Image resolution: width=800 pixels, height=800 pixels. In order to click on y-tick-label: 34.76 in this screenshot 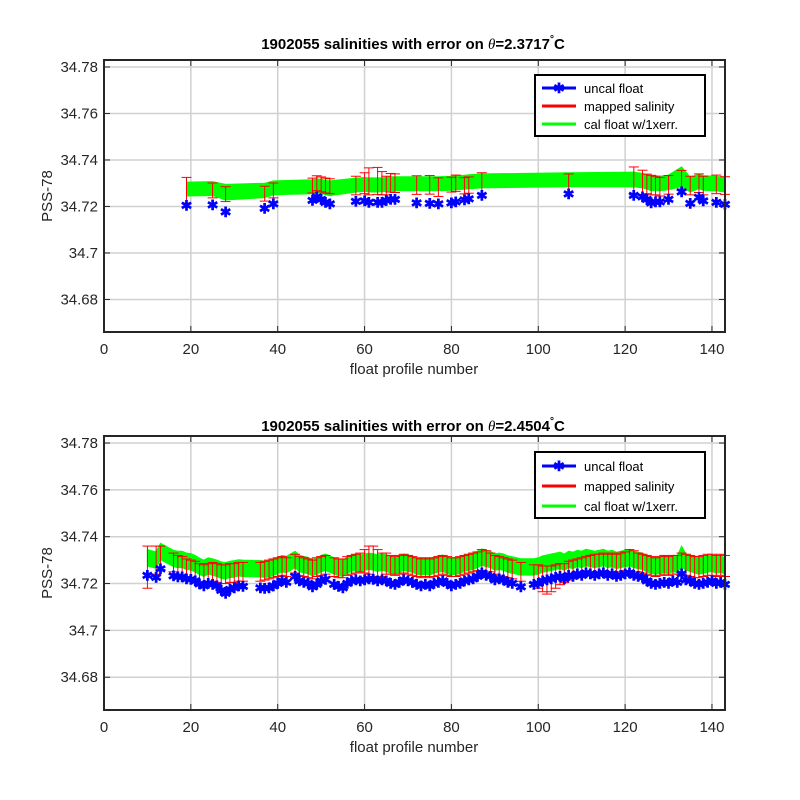, I will do `click(79, 113)`.